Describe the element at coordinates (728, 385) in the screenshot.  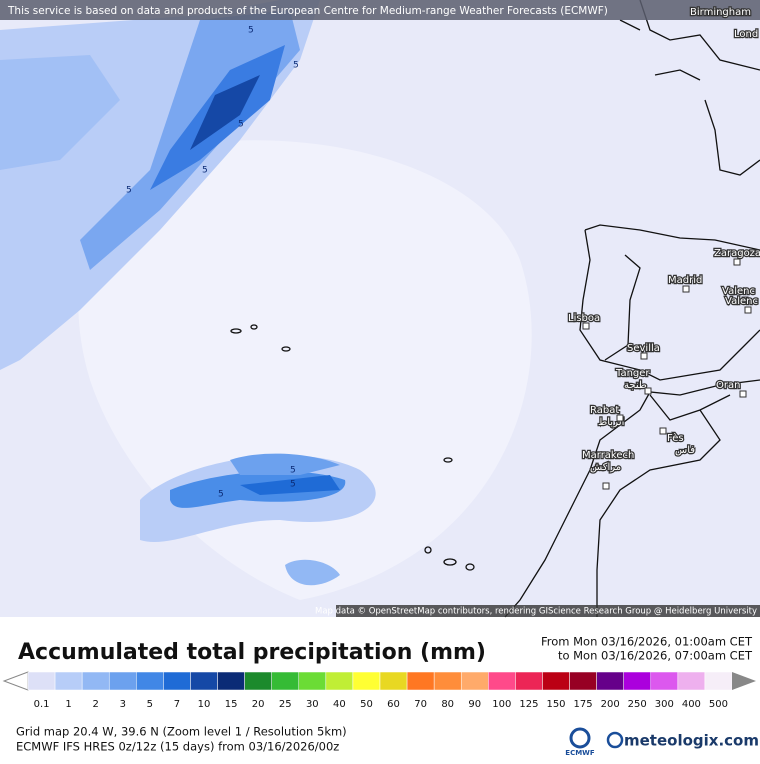
I see `city-label: Oran` at that location.